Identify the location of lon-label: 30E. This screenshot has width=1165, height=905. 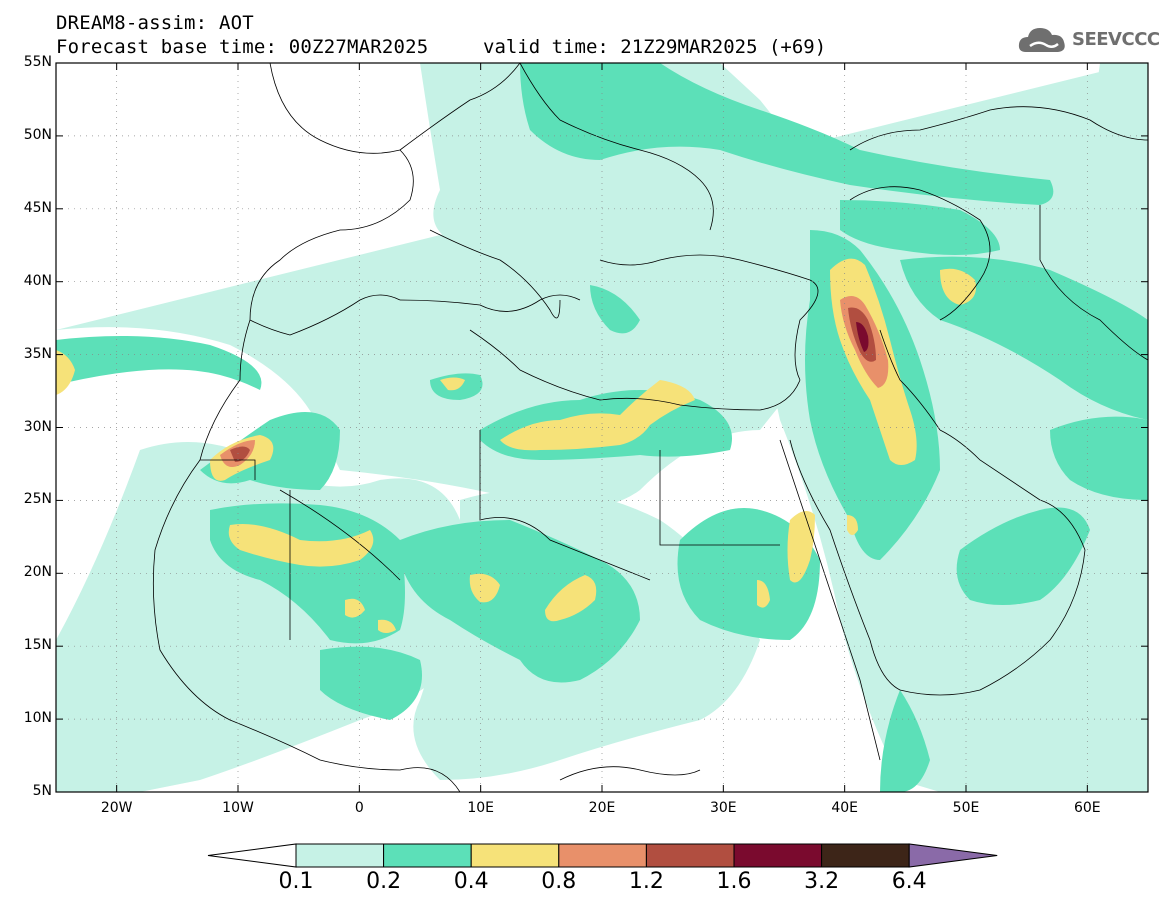
(723, 808).